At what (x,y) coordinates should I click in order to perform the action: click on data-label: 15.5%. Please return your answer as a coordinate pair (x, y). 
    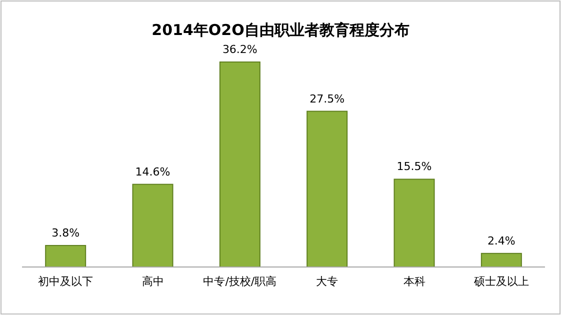
    Looking at the image, I should click on (414, 167).